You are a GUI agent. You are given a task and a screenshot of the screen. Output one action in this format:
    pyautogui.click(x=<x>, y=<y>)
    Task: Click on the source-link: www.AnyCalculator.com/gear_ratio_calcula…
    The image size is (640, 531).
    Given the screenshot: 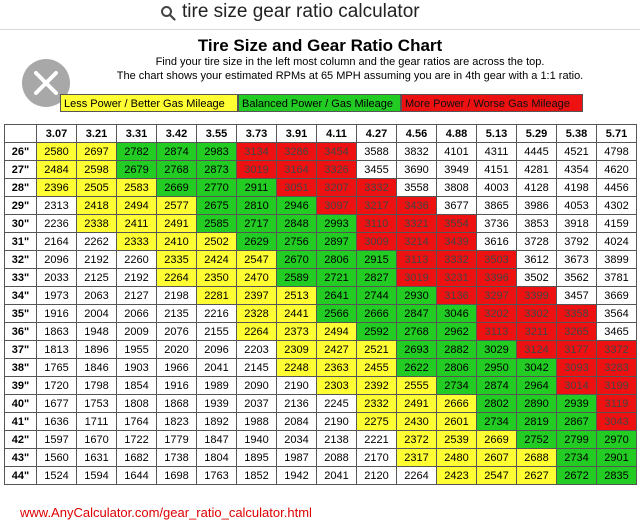 What is the action you would take?
    pyautogui.click(x=166, y=512)
    